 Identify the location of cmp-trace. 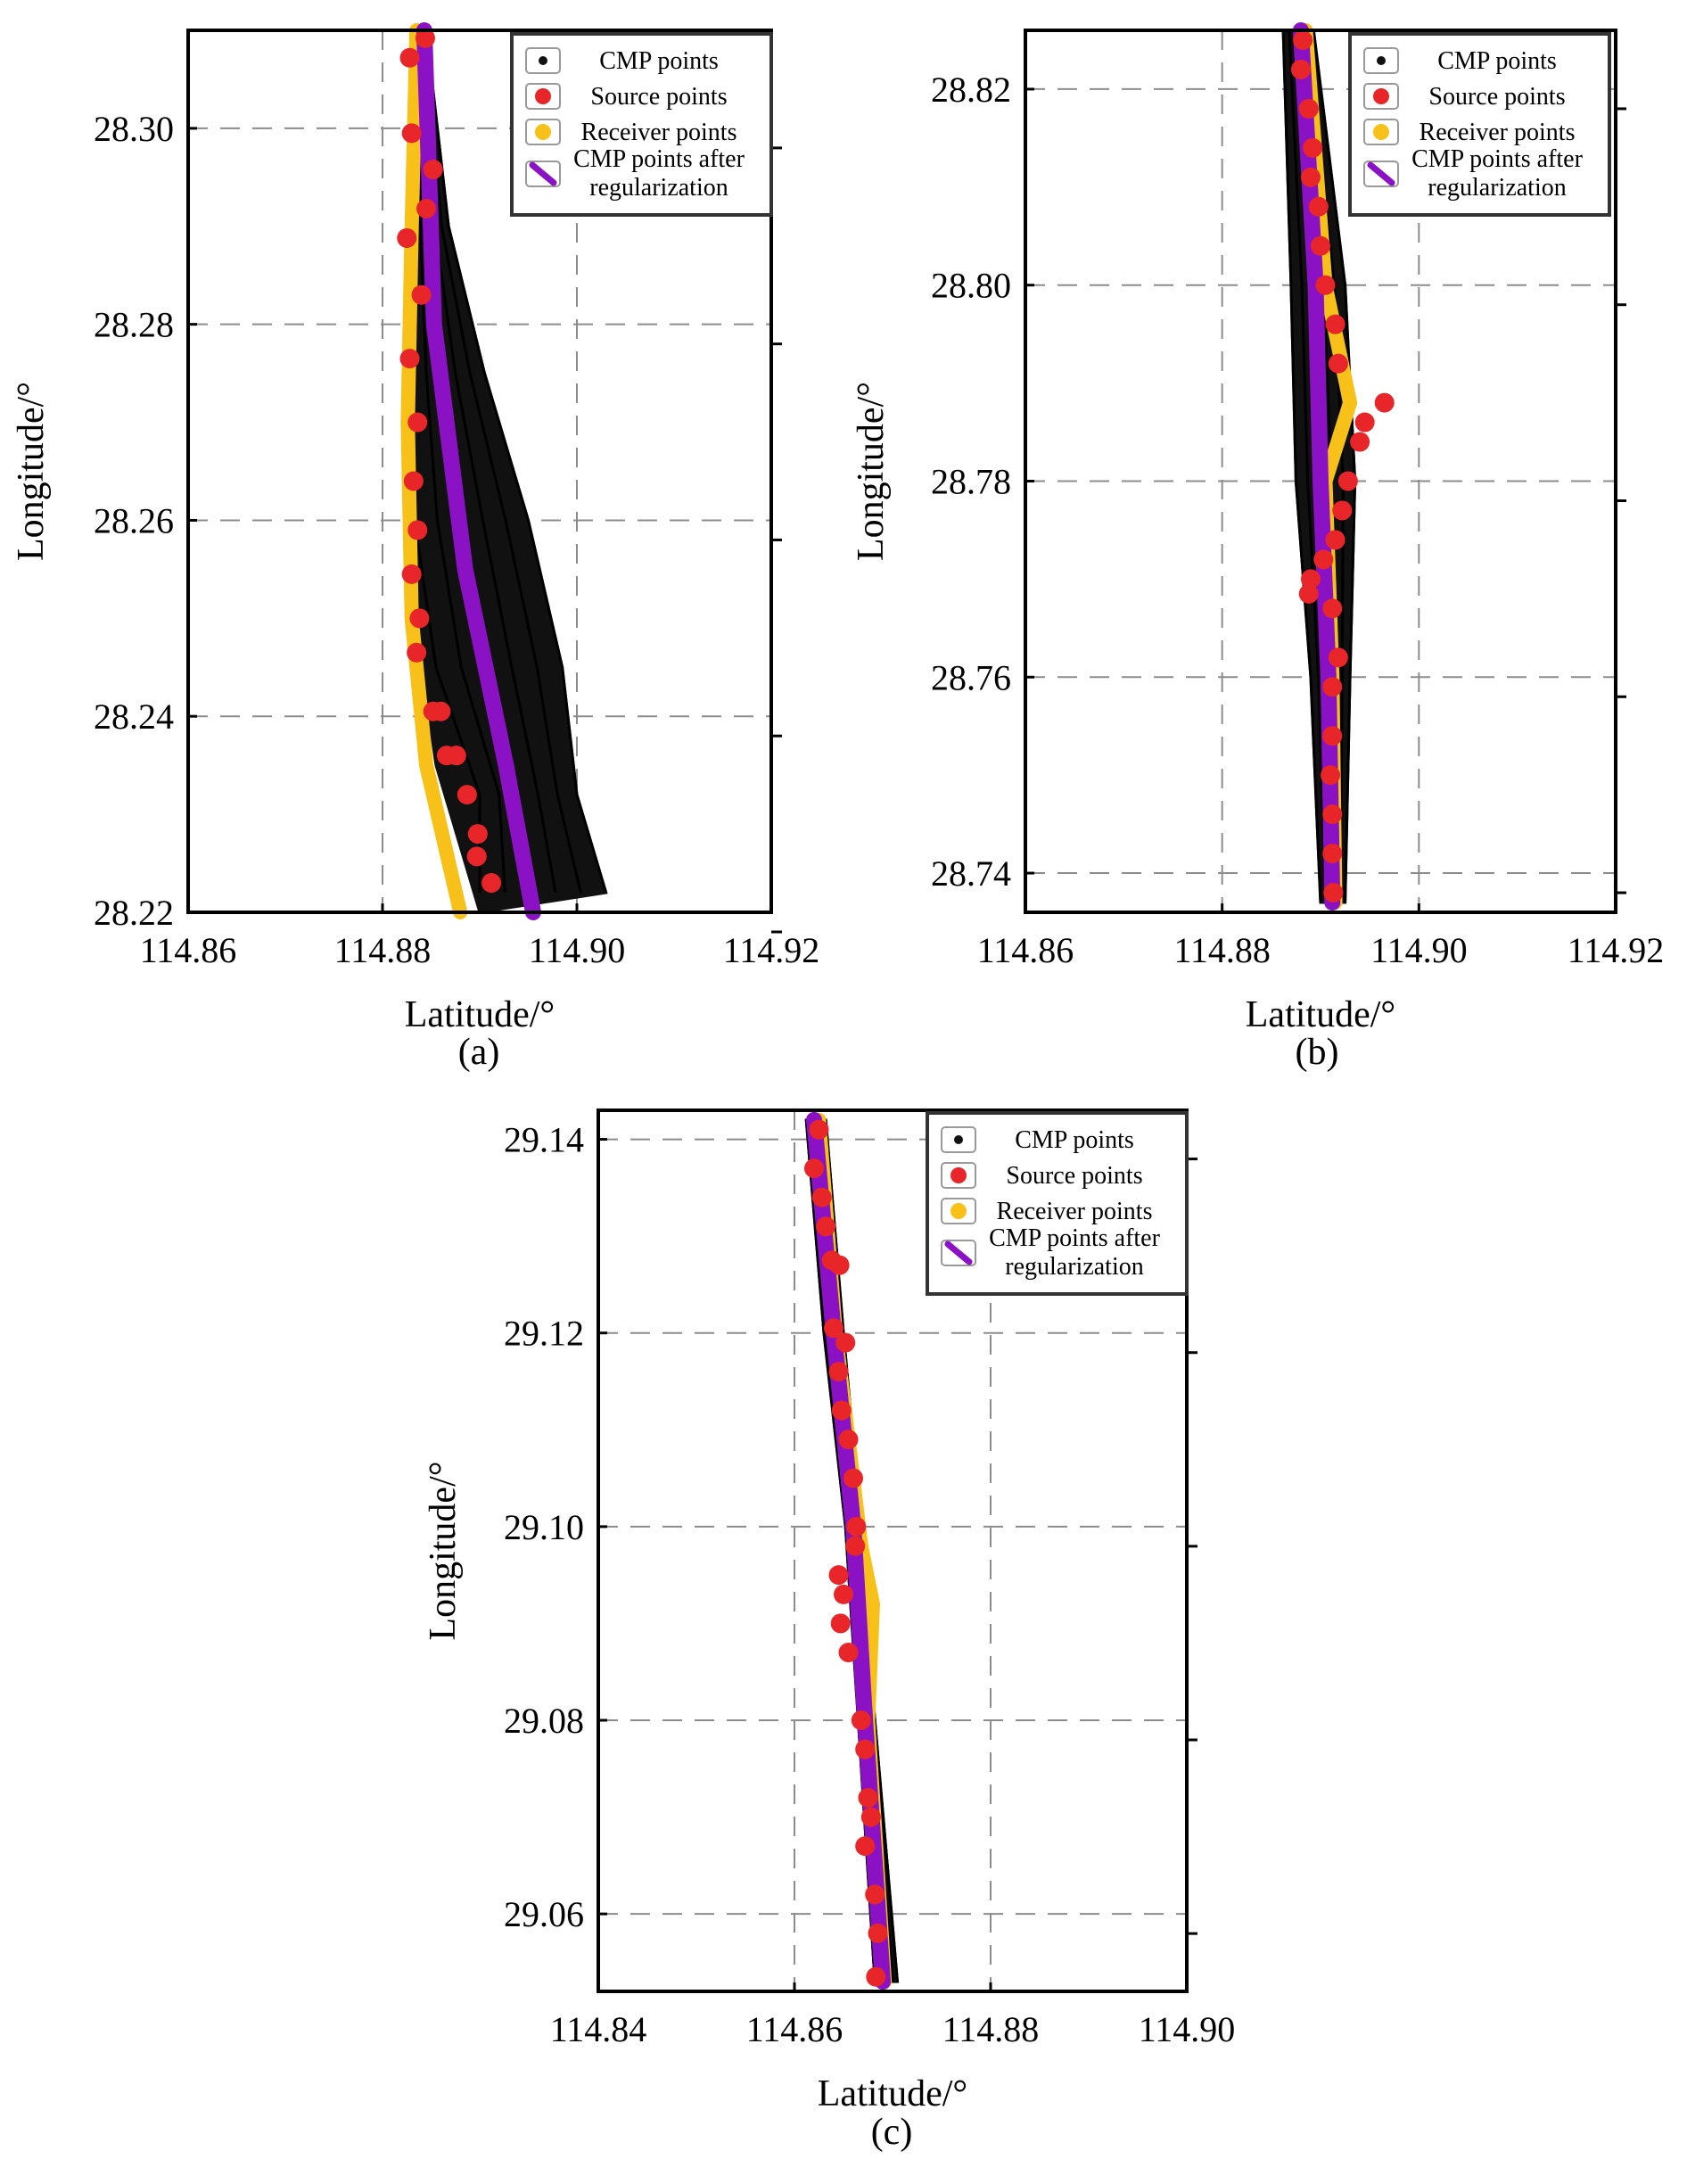
(502, 461).